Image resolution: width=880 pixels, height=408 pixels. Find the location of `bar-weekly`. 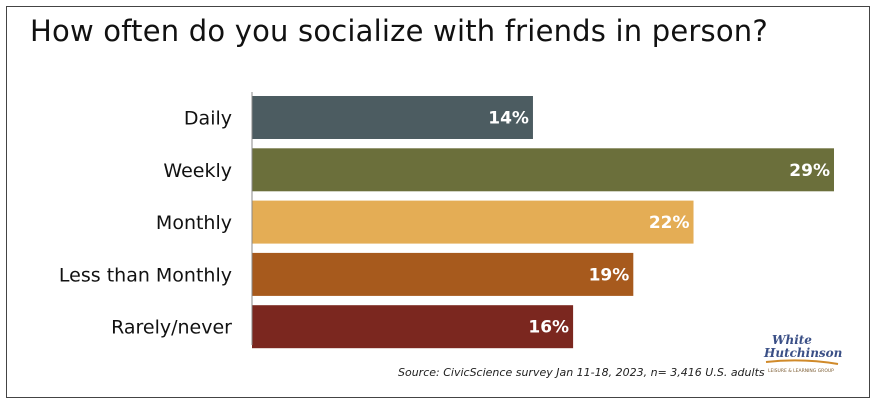

bar-weekly is located at coordinates (543, 170).